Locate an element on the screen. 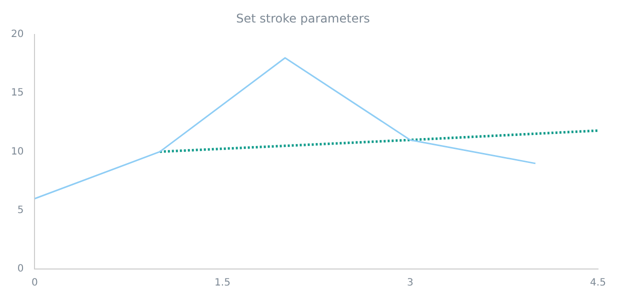 The image size is (620, 300). y-tick-label: 10 is located at coordinates (17, 152).